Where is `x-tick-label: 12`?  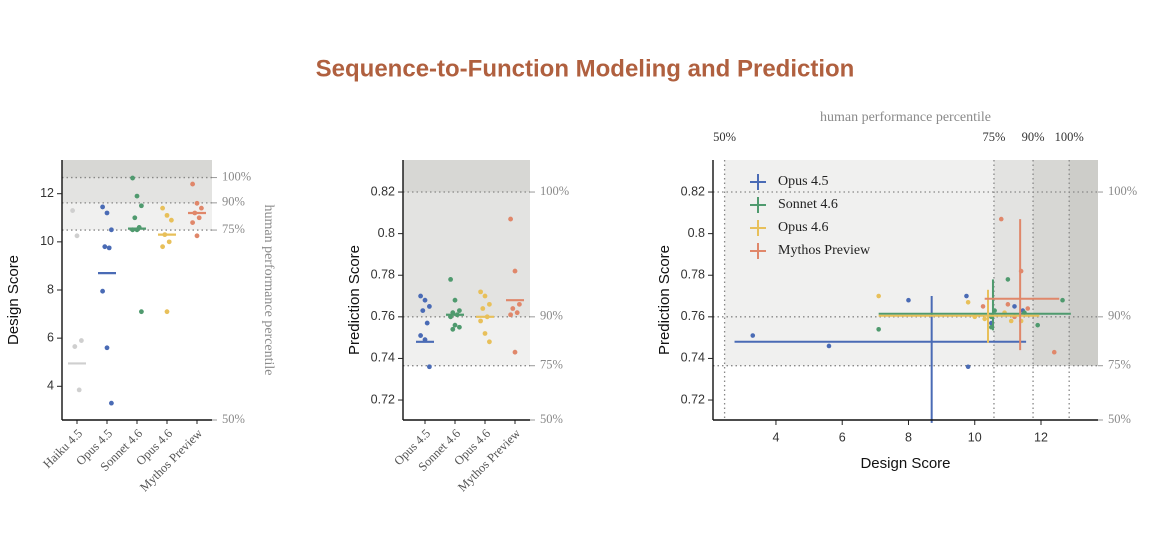 x-tick-label: 12 is located at coordinates (1041, 437).